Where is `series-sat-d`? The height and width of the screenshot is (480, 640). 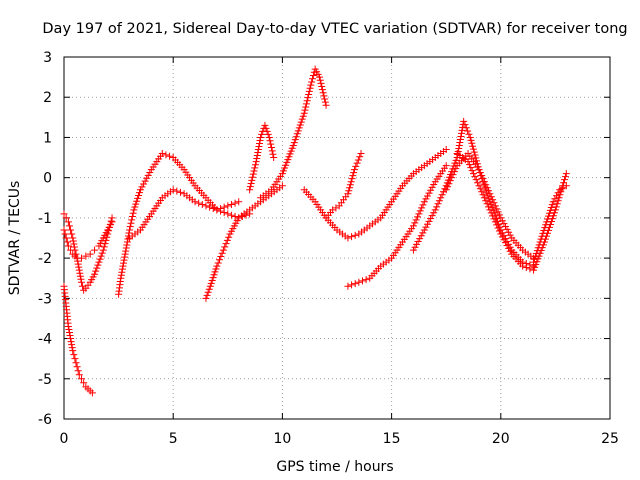 series-sat-d is located at coordinates (184, 224).